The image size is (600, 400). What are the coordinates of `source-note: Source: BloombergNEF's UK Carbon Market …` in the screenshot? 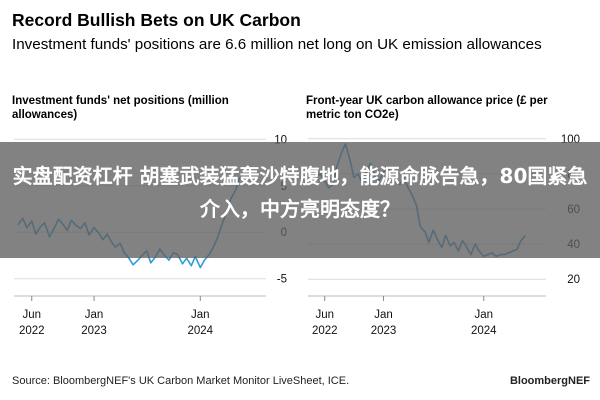 It's located at (181, 381).